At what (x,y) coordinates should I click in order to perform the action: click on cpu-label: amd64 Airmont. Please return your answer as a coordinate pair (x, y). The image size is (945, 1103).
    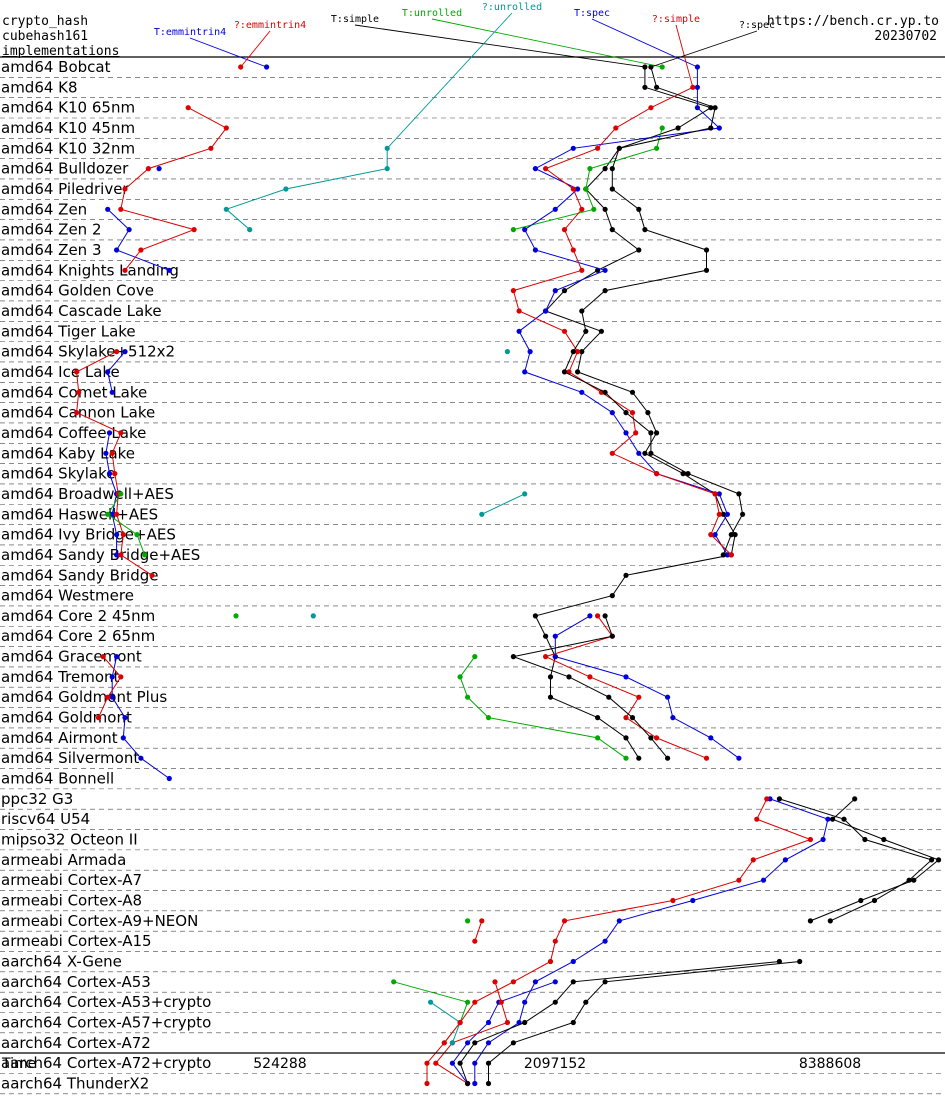
    Looking at the image, I should click on (59, 738).